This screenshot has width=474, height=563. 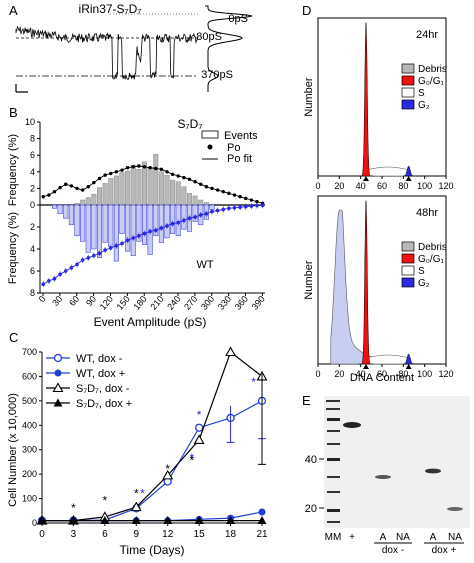 What do you see at coordinates (210, 134) in the screenshot?
I see `legend-events-swatch` at bounding box center [210, 134].